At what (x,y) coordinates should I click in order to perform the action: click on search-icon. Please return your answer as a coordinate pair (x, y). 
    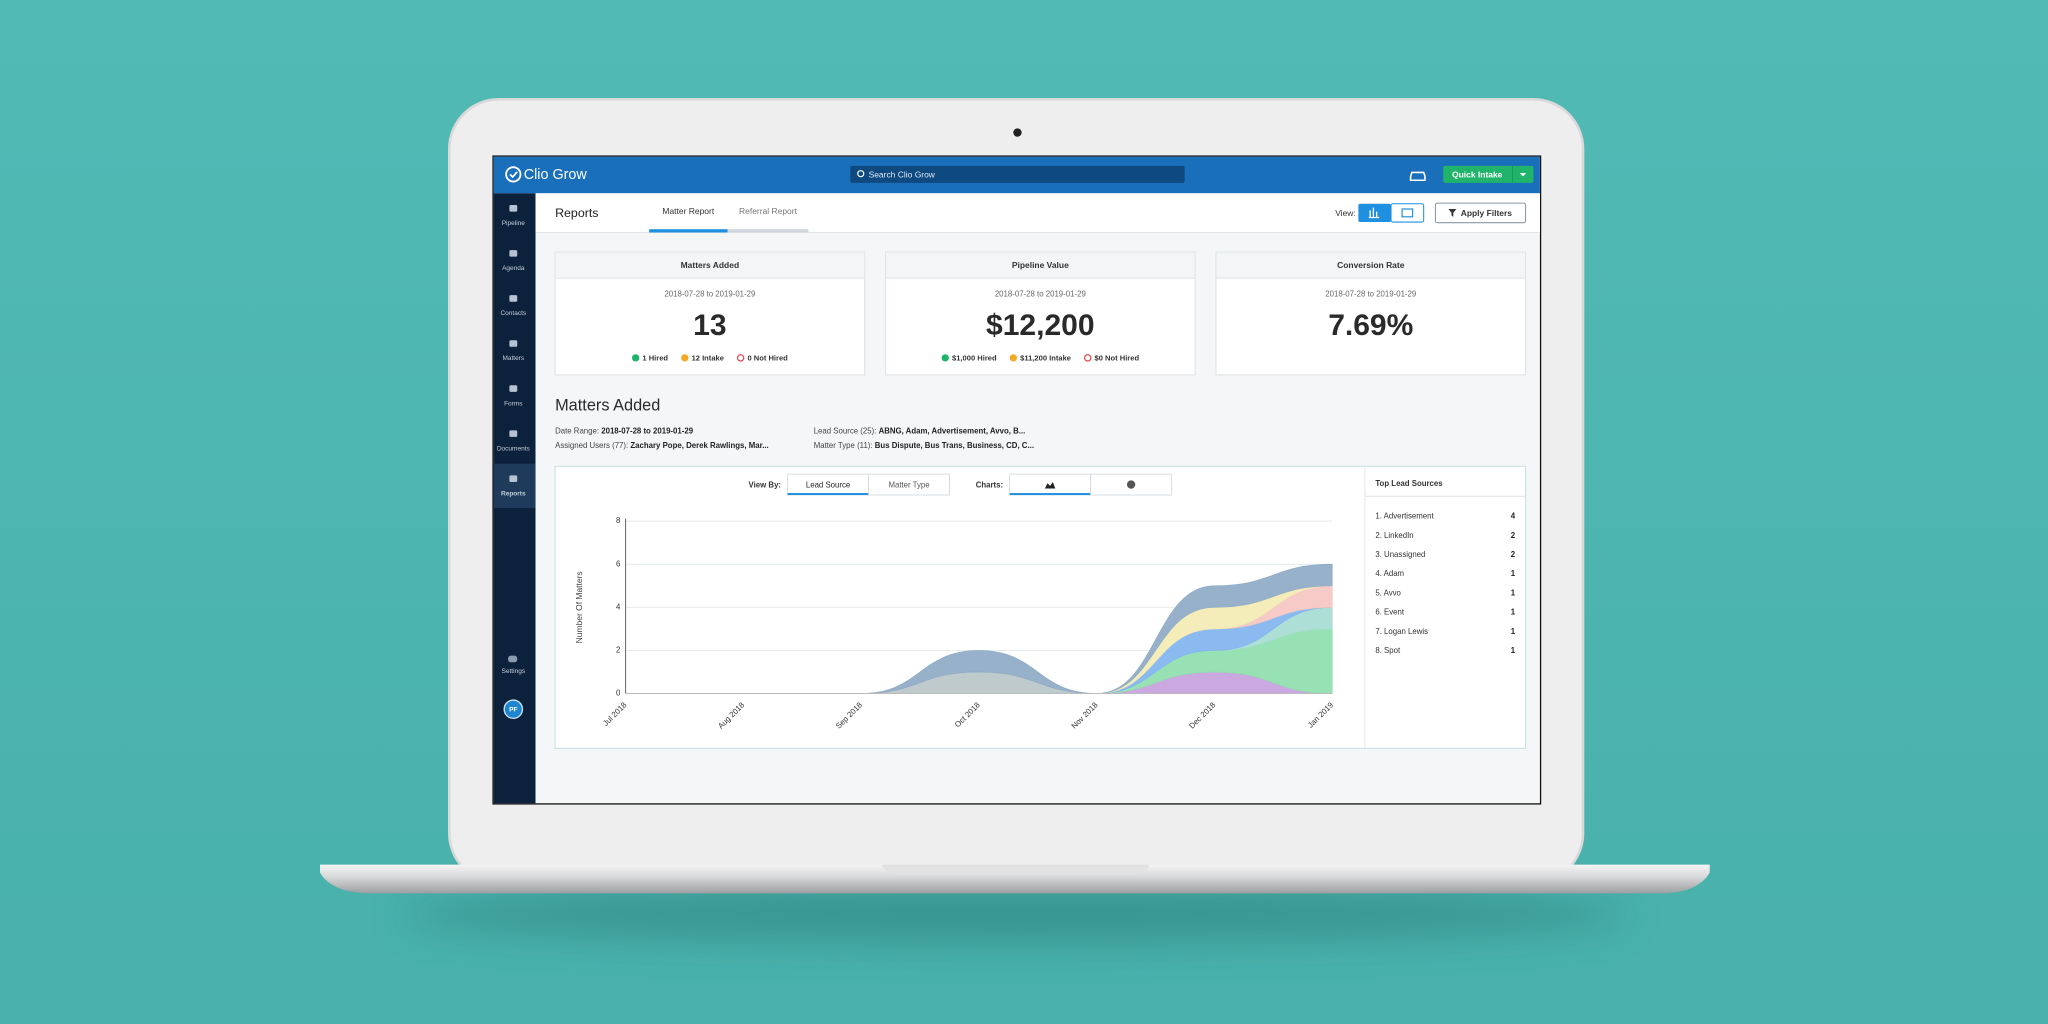
    Looking at the image, I should click on (861, 174).